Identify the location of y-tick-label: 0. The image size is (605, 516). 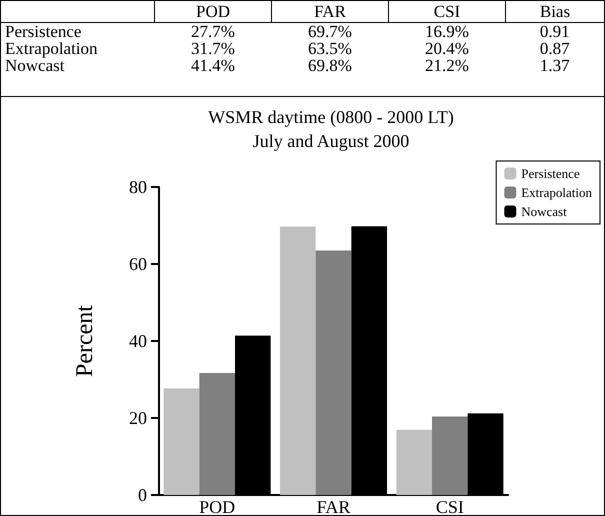
(142, 495).